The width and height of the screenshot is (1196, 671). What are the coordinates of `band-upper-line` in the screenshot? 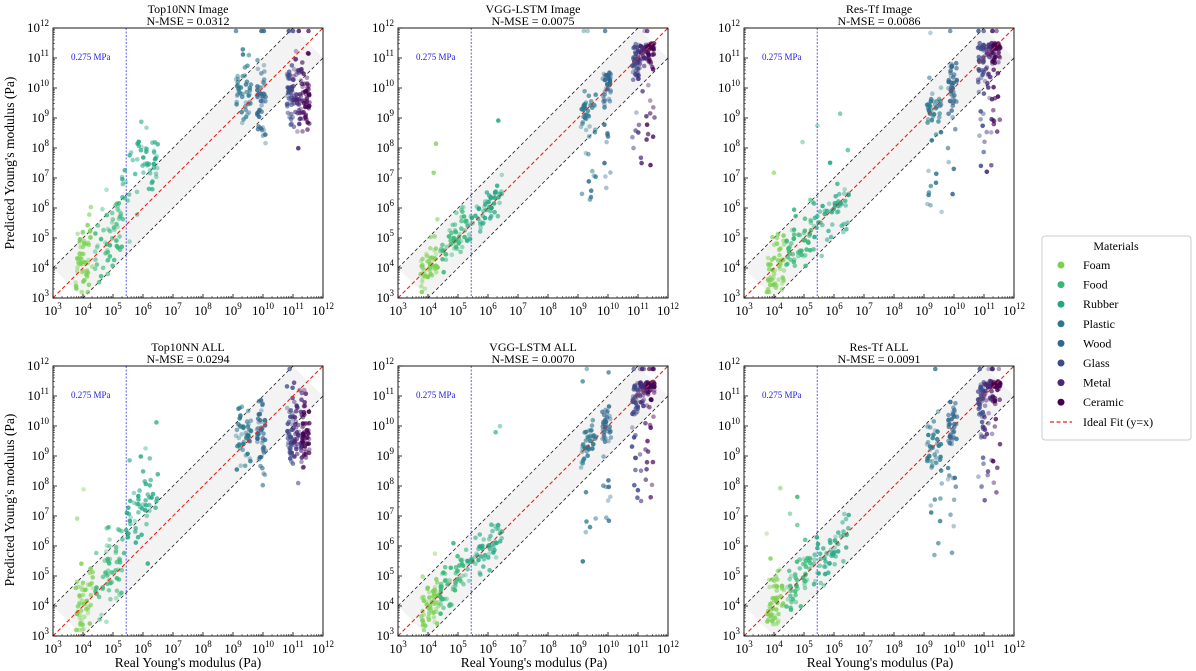 It's located at (864, 486).